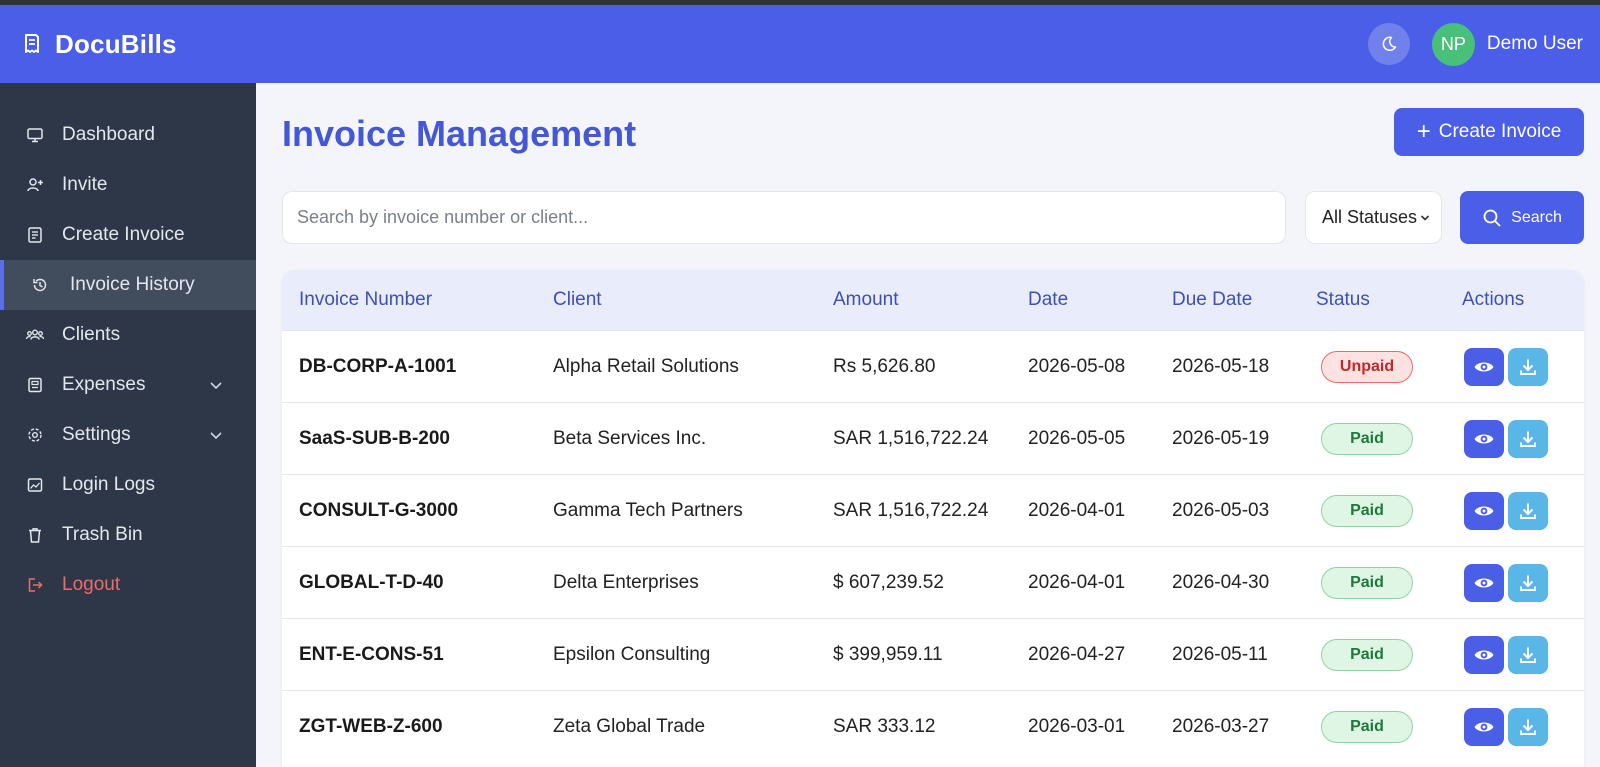 The height and width of the screenshot is (767, 1600). What do you see at coordinates (1536, 217) in the screenshot?
I see `search-button-label: Search` at bounding box center [1536, 217].